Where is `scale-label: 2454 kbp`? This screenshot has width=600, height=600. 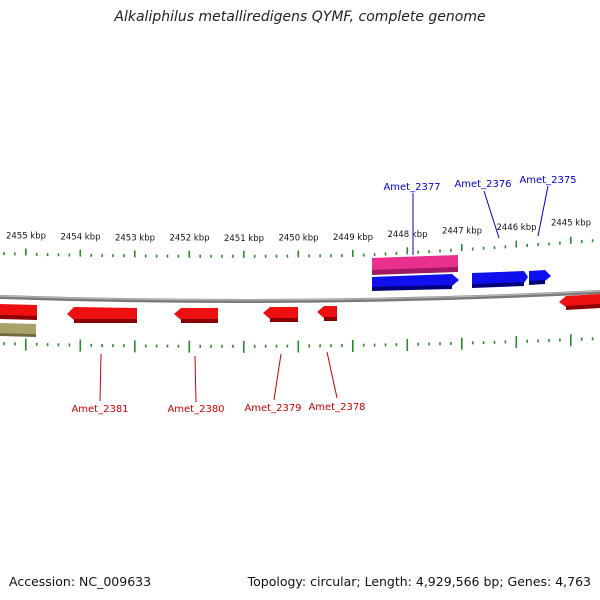
scale-label: 2454 kbp is located at coordinates (80, 238).